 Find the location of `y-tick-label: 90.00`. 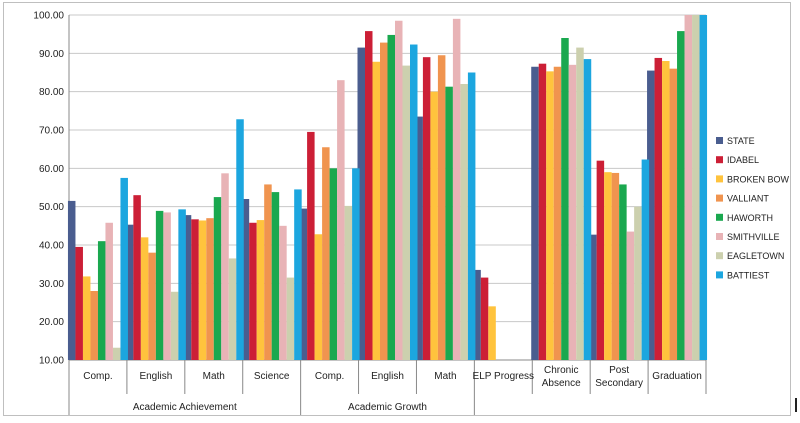

y-tick-label: 90.00 is located at coordinates (51, 54).